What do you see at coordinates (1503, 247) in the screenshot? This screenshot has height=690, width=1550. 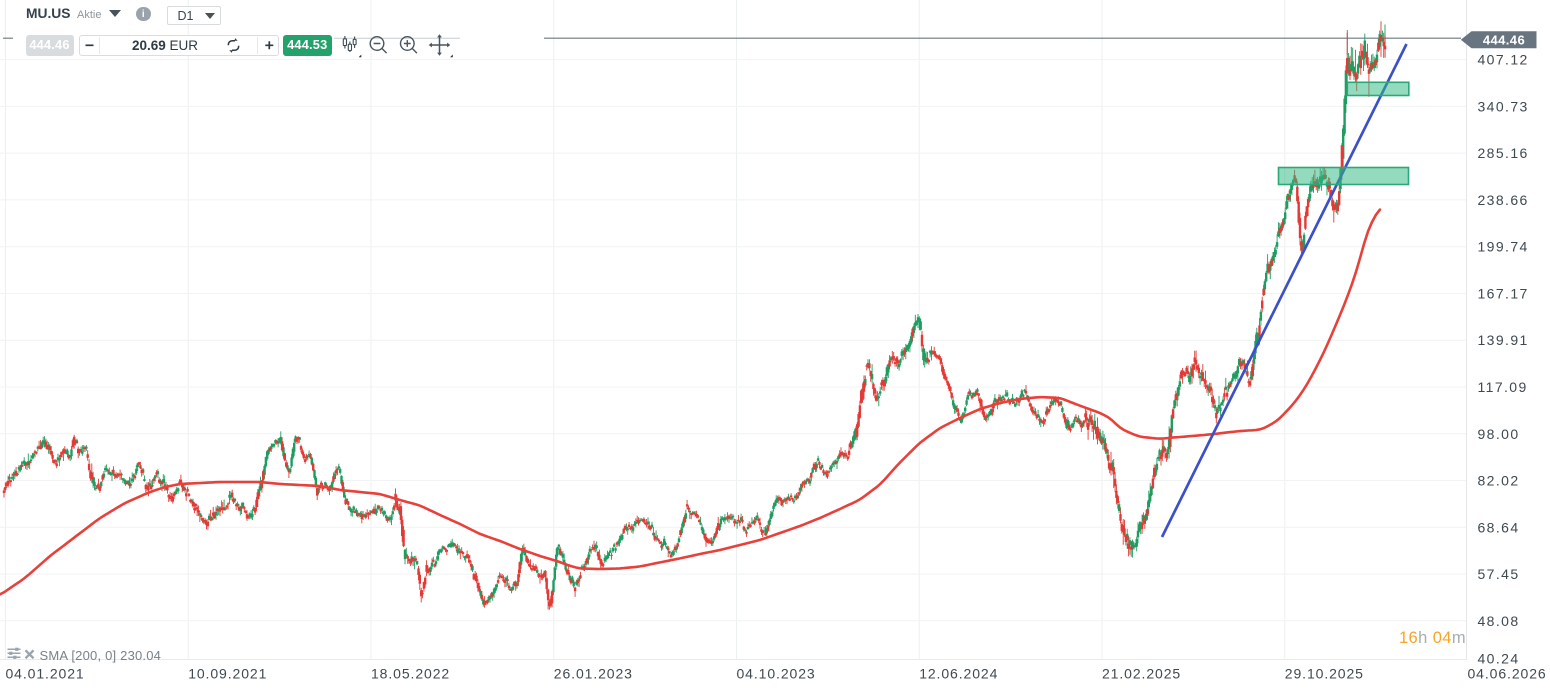 I see `svg-text: 199.74` at bounding box center [1503, 247].